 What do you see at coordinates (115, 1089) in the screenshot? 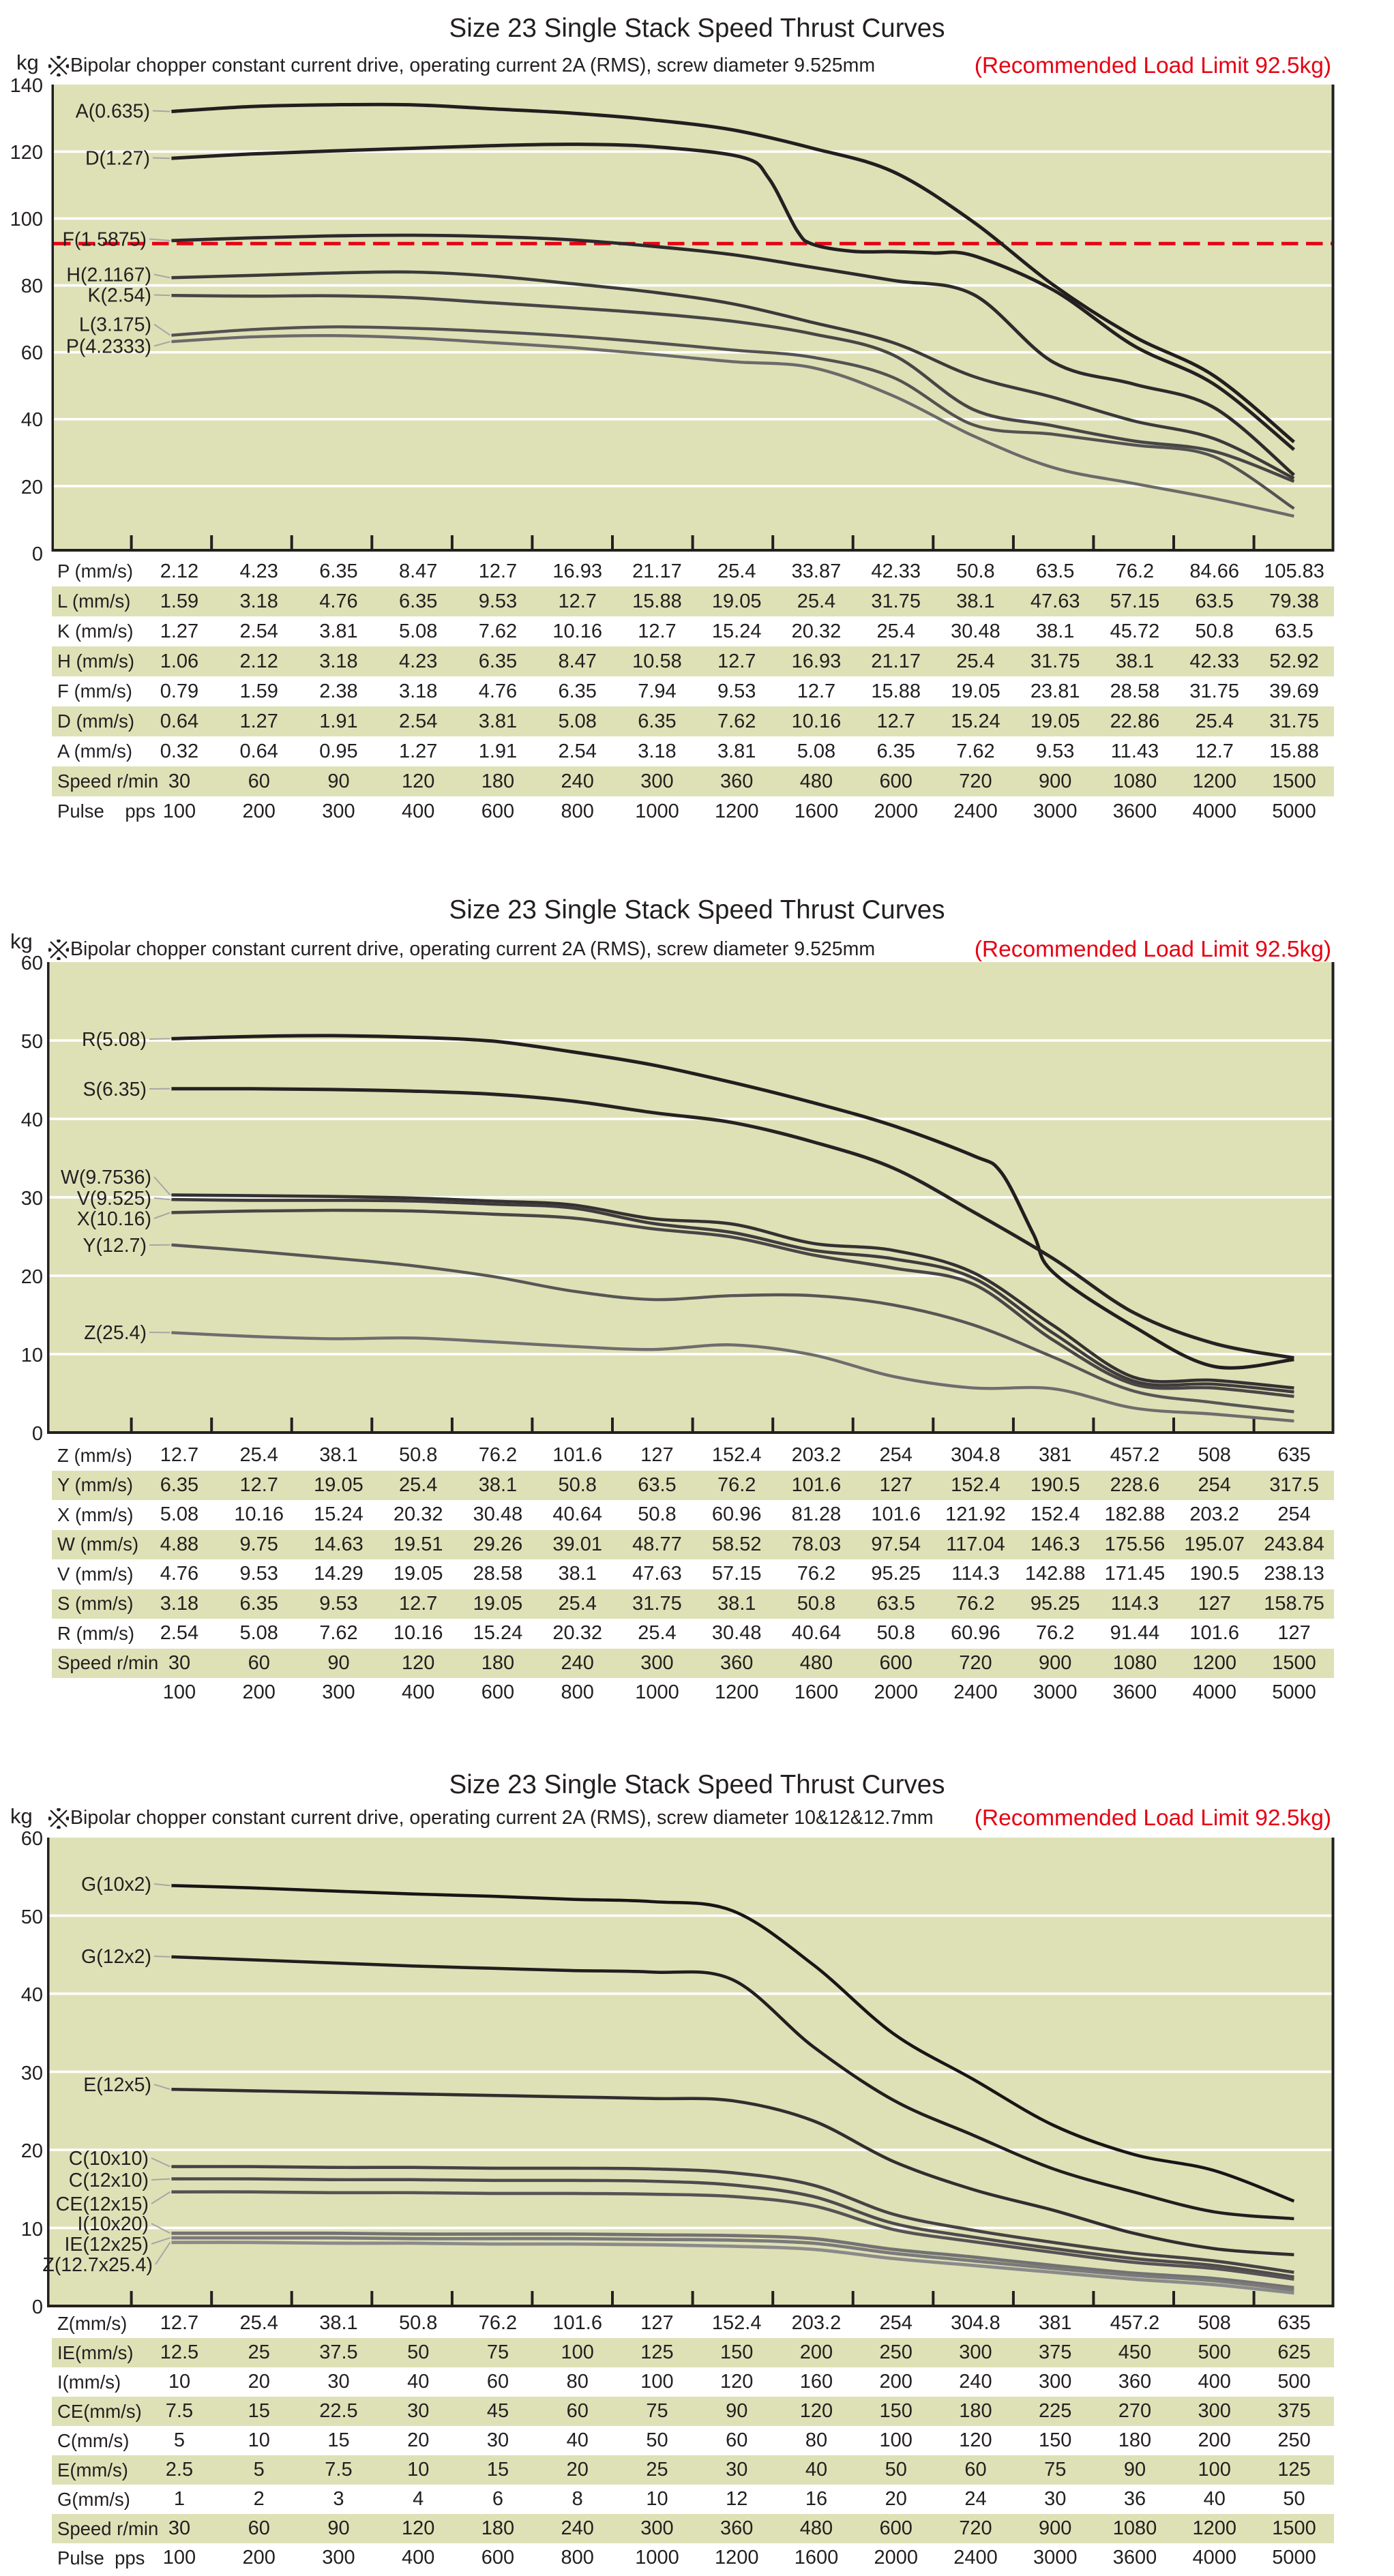
I see `svg-text: S(6.35)` at bounding box center [115, 1089].